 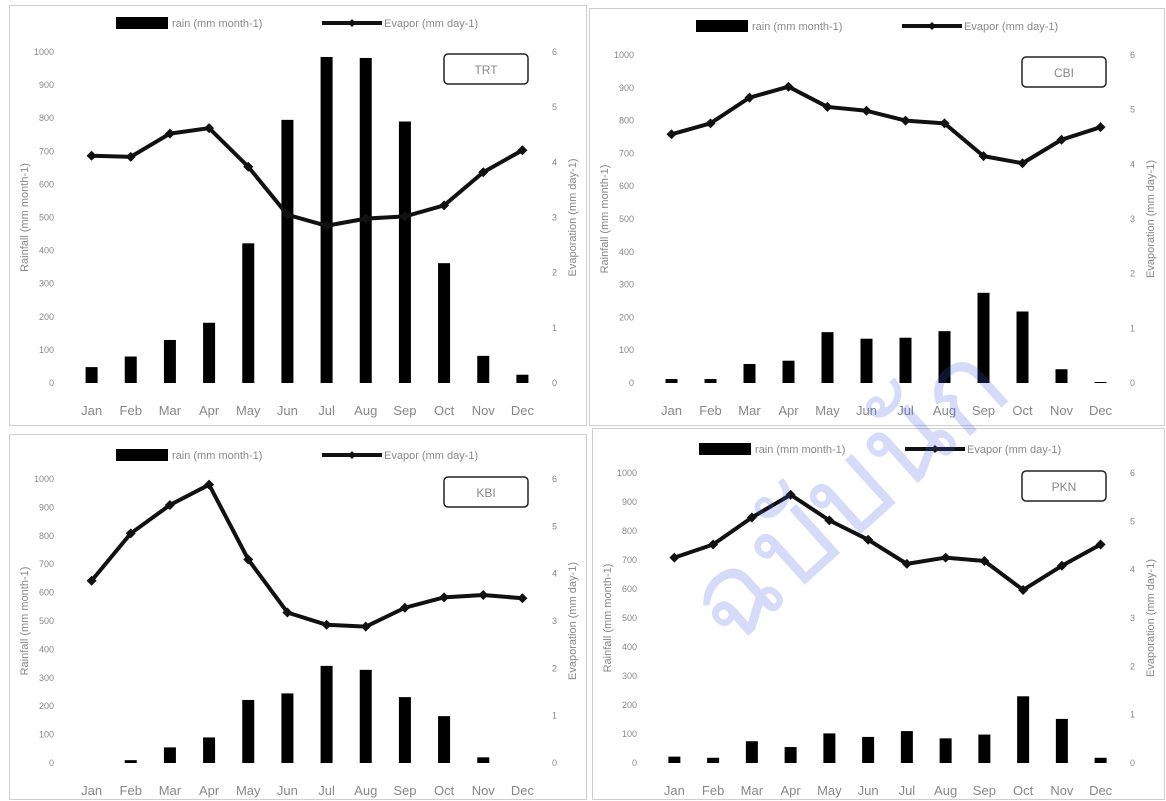 What do you see at coordinates (984, 790) in the screenshot?
I see `x-tick-label: Sep` at bounding box center [984, 790].